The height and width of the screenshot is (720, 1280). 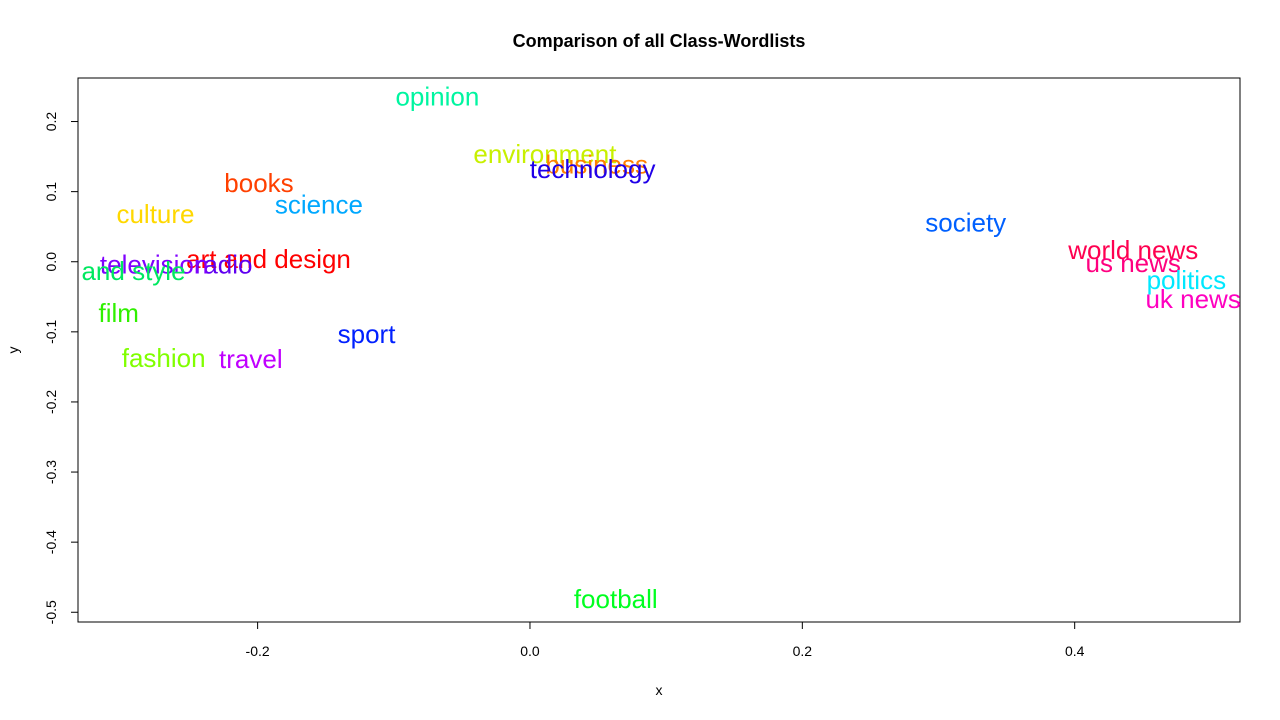 I want to click on point-label-us-news: us news, so click(x=1133, y=263).